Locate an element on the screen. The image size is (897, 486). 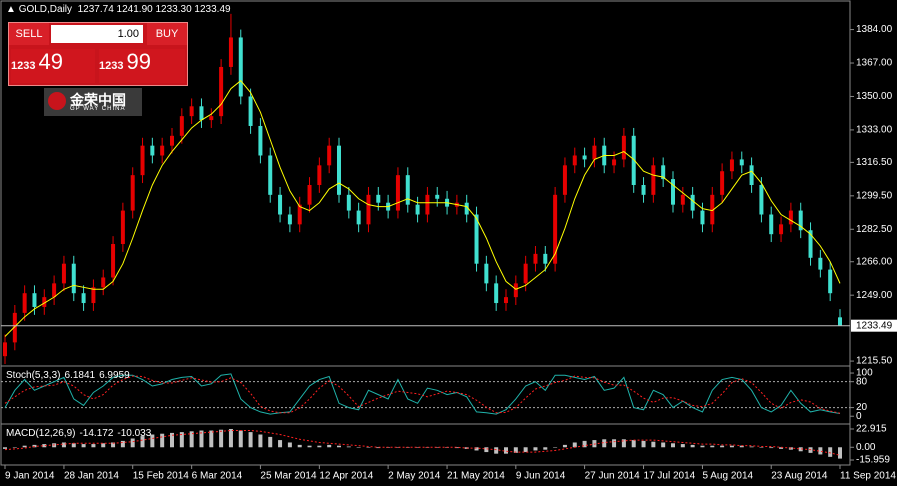
bid-small: 49 is located at coordinates (51, 61).